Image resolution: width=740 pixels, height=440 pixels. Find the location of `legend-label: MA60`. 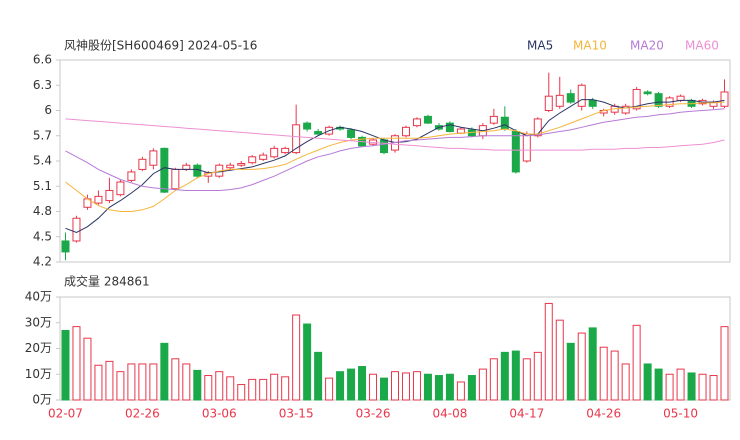

legend-label: MA60 is located at coordinates (702, 46).